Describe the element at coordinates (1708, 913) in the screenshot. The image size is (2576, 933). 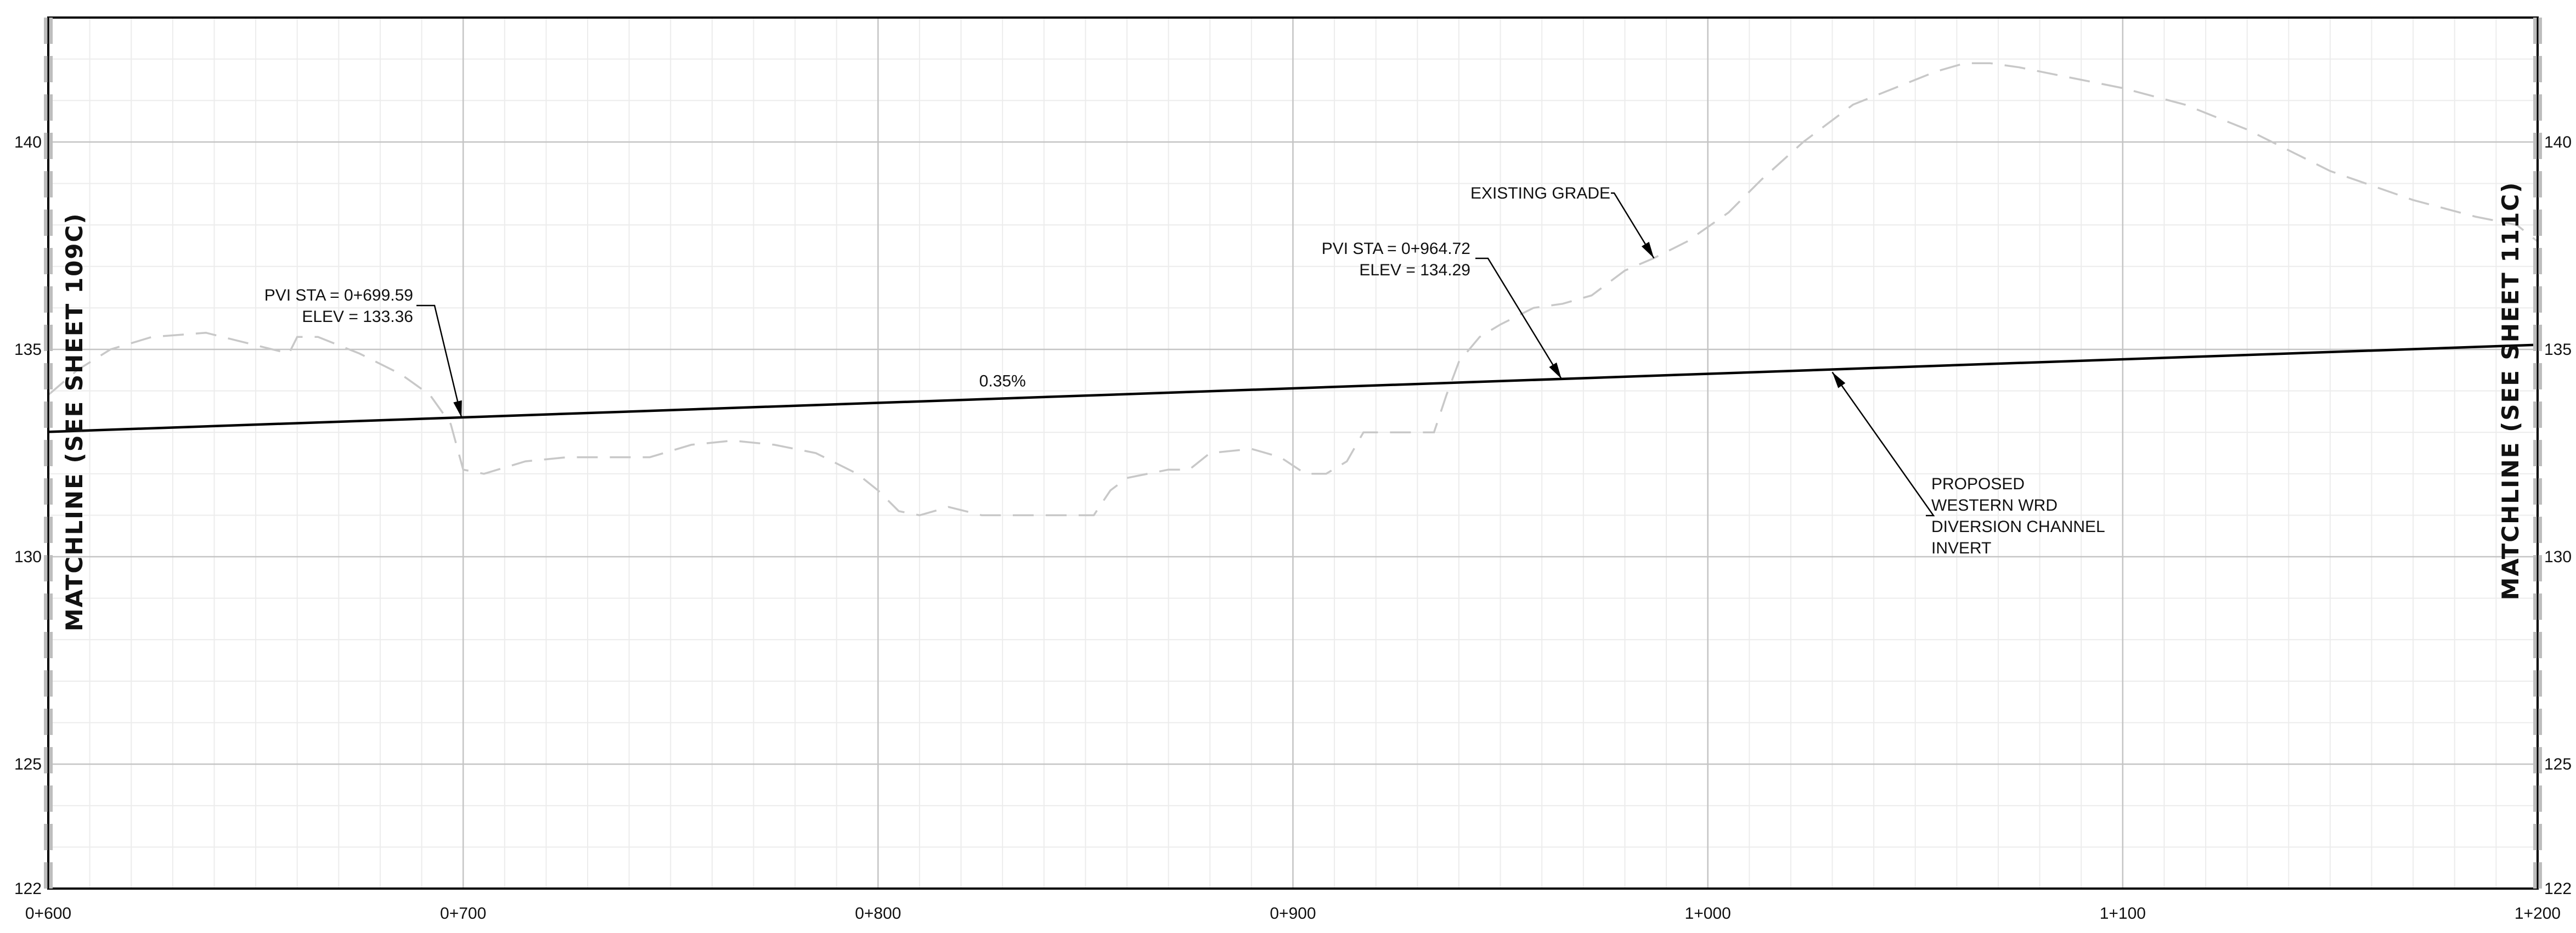
I see `x-tick-label: 1+000` at that location.